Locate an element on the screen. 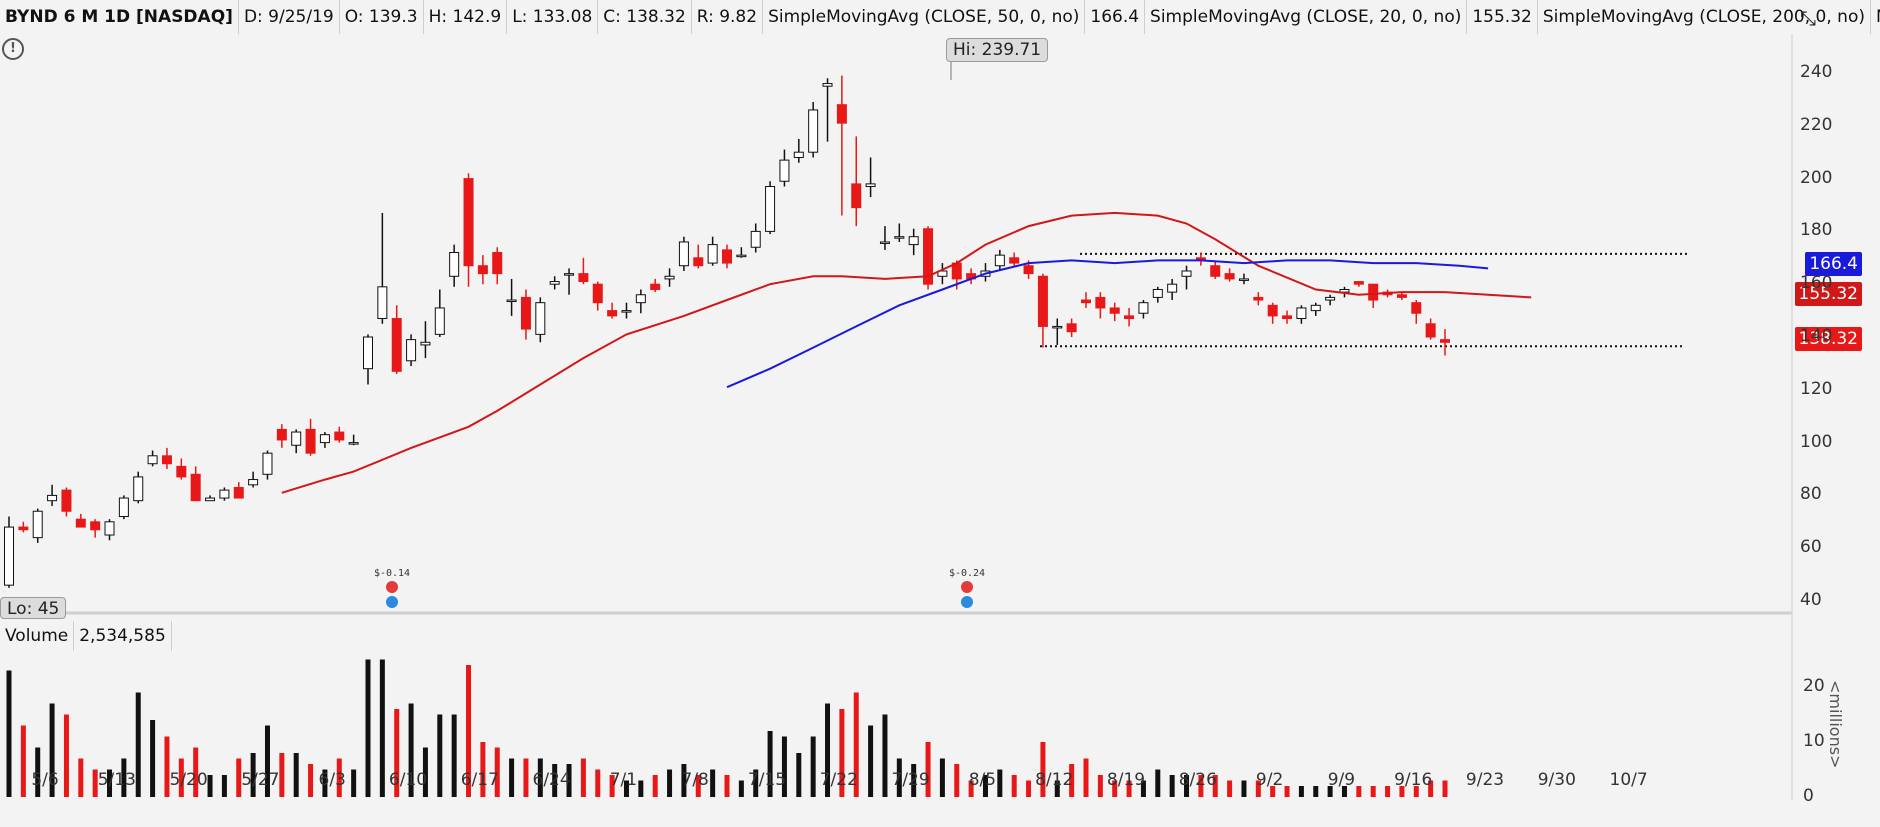  x-tick-label: 8/19 is located at coordinates (1126, 780).